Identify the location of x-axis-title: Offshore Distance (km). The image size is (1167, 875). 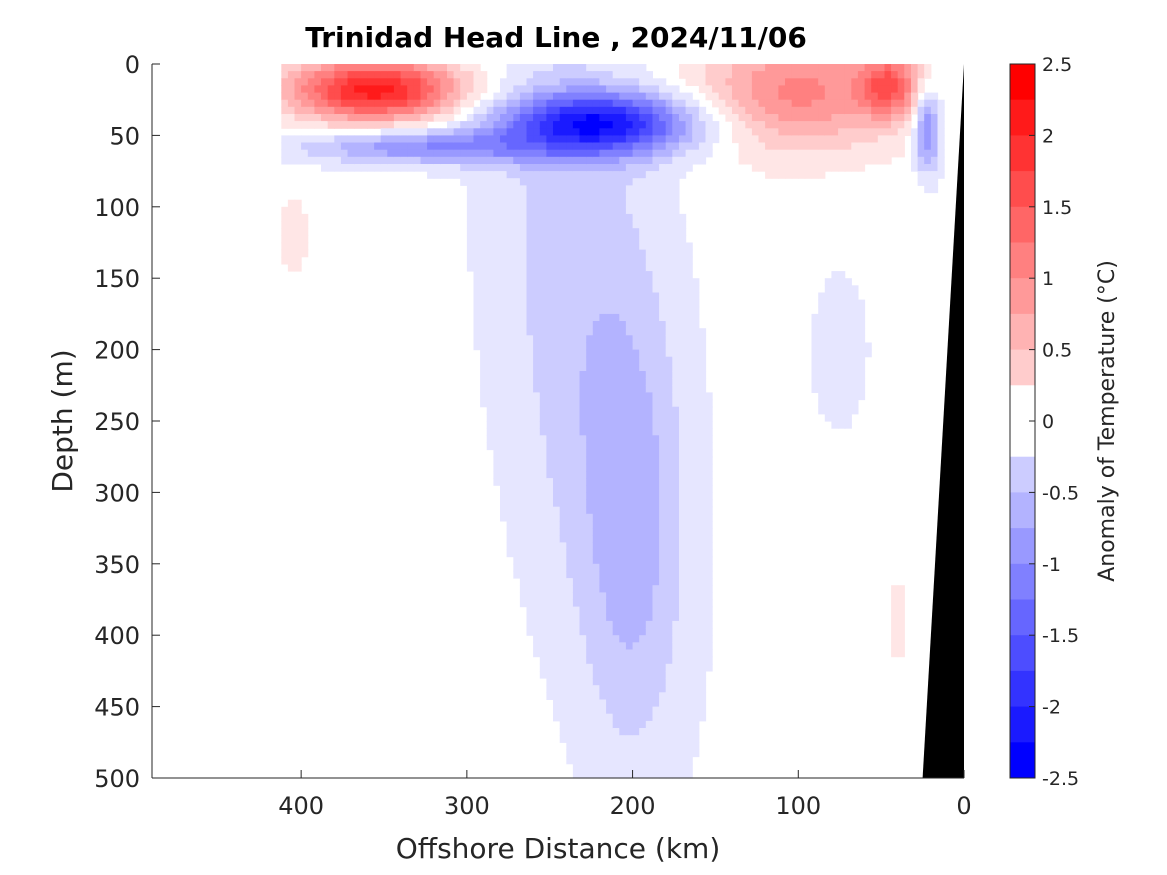
(558, 848).